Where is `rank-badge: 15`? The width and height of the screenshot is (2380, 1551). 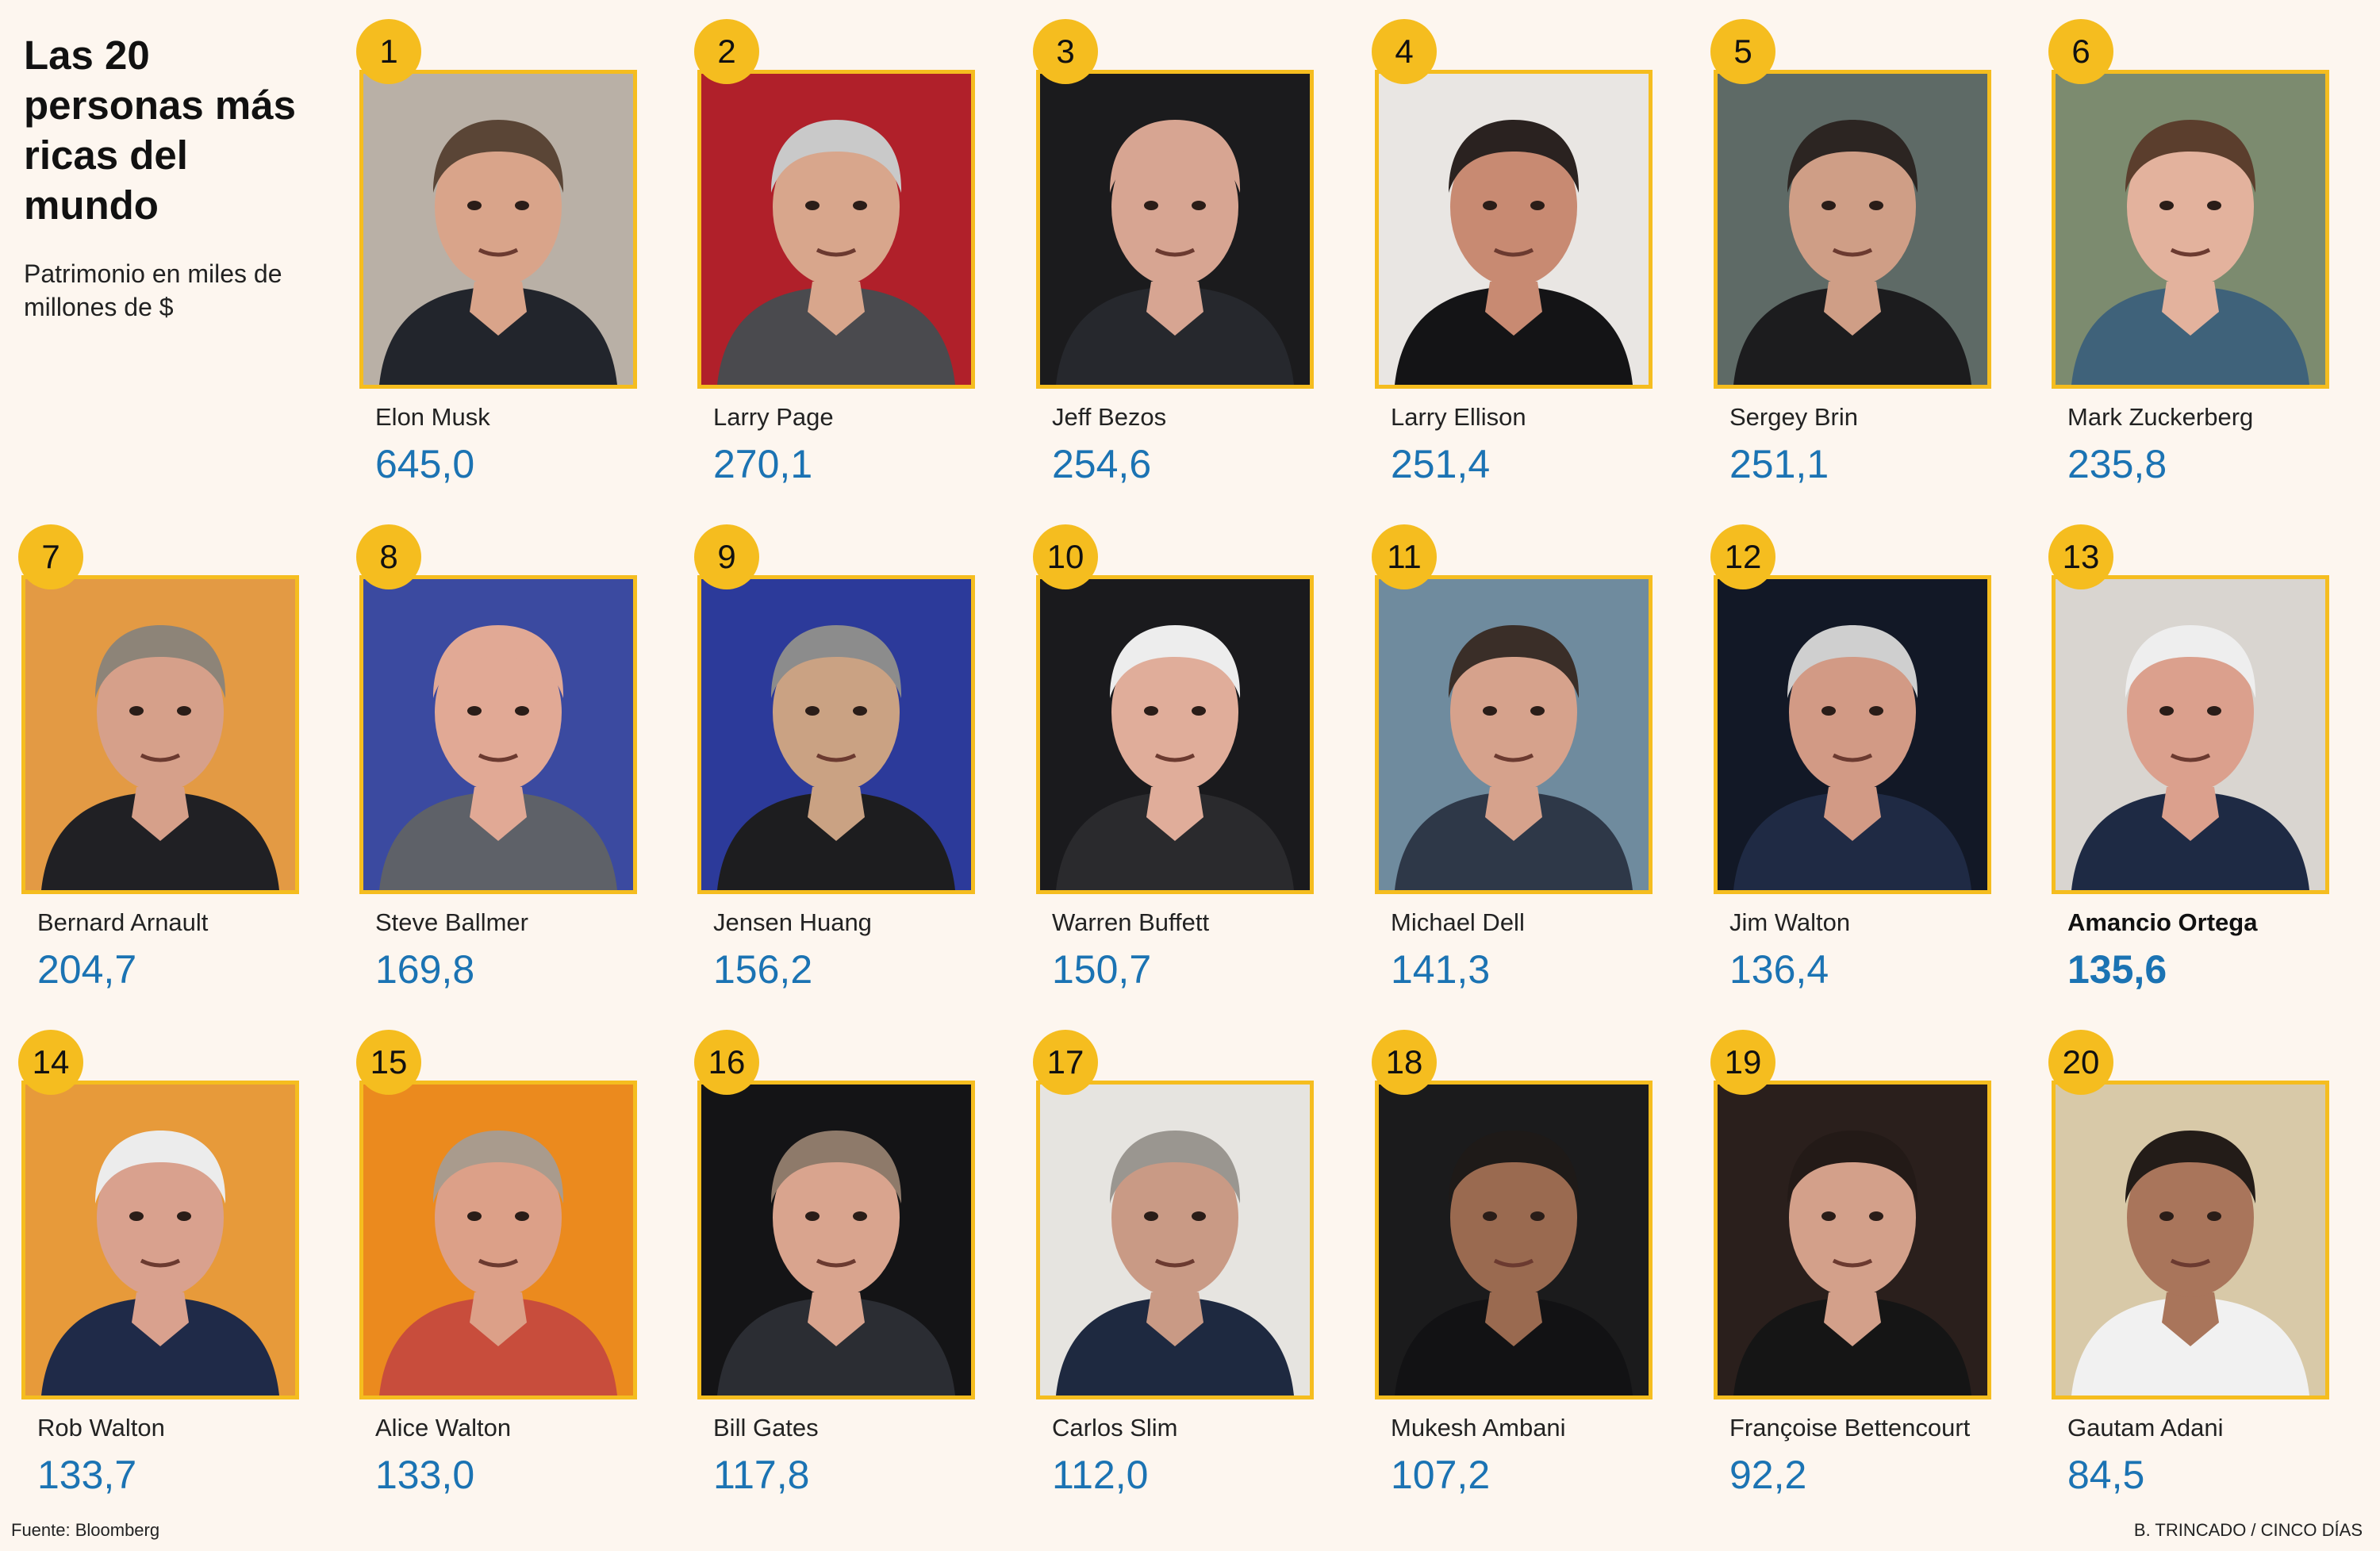 rank-badge: 15 is located at coordinates (388, 1062).